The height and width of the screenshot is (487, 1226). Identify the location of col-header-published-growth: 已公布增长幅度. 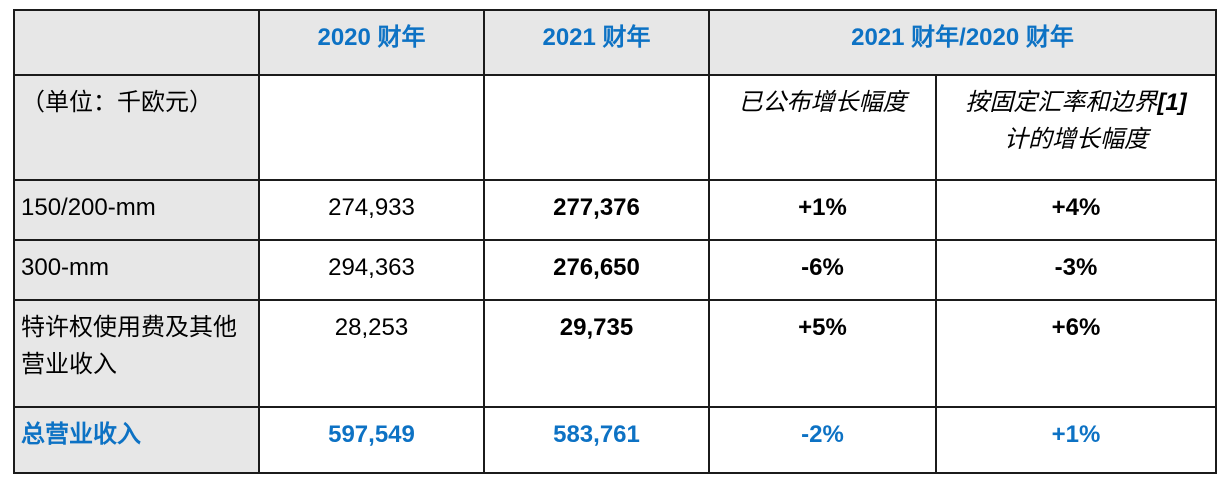
(822, 127).